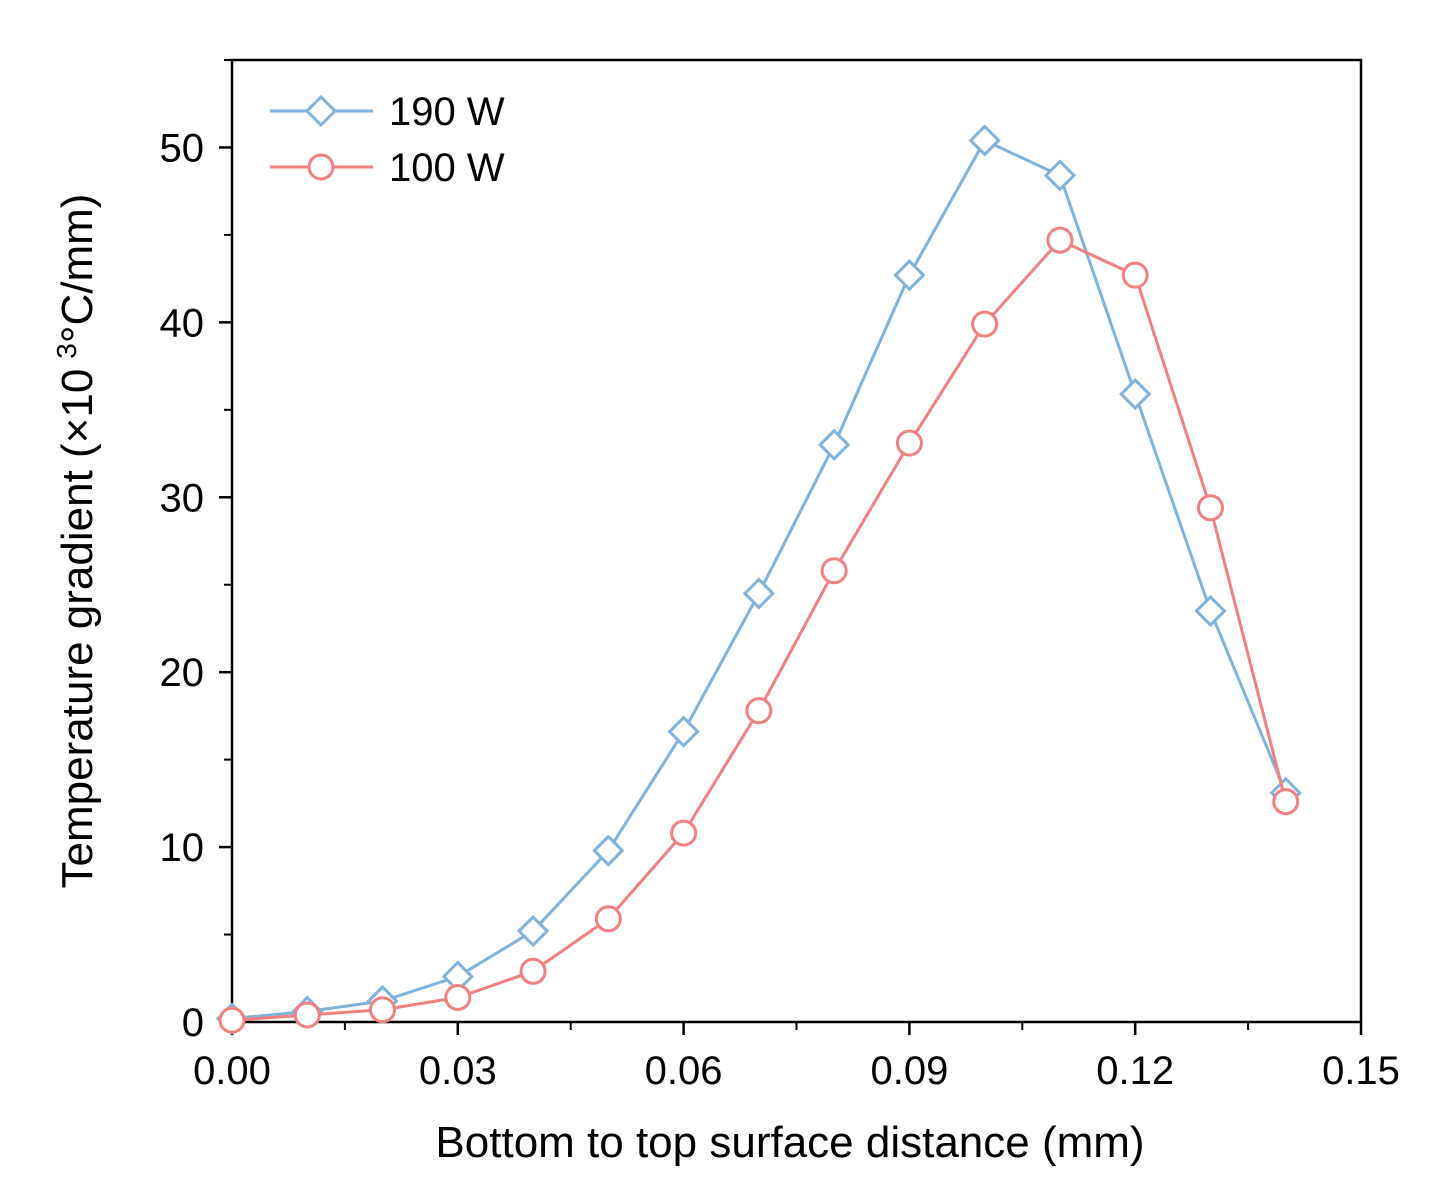 This screenshot has width=1449, height=1200. What do you see at coordinates (447, 112) in the screenshot?
I see `legend-label-190-w: 190 W` at bounding box center [447, 112].